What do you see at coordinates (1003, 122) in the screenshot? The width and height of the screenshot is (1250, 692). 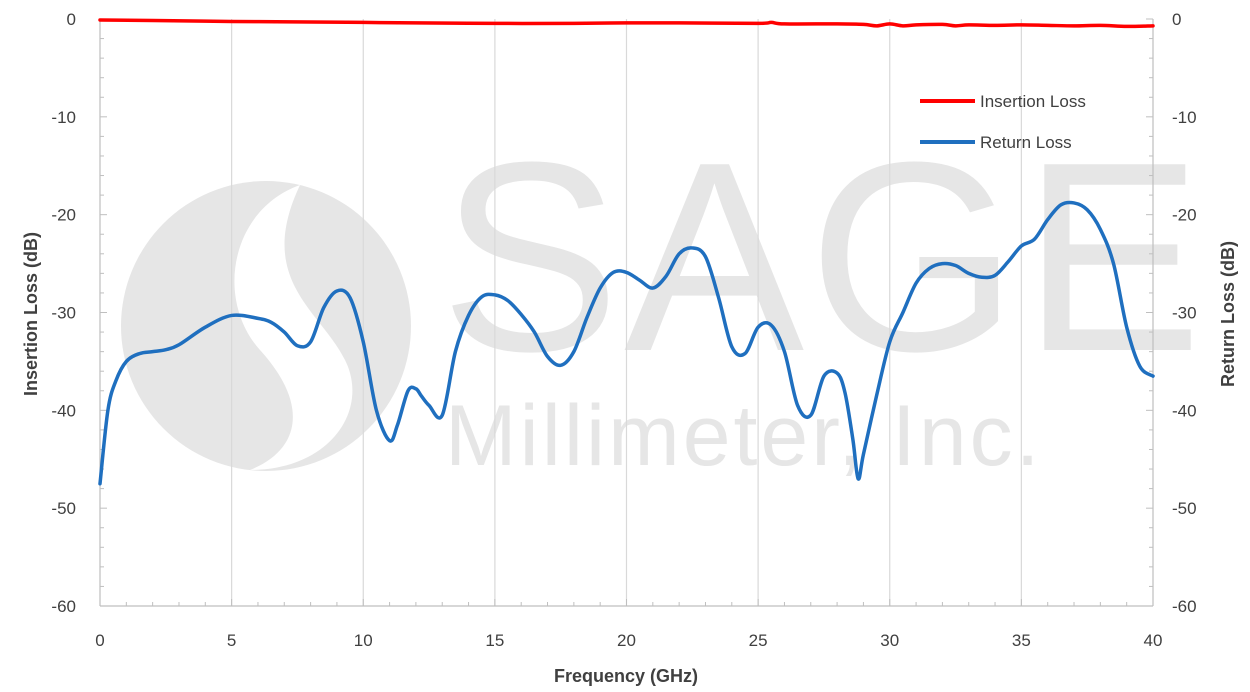 I see `legend: Insertion Loss Return Loss` at bounding box center [1003, 122].